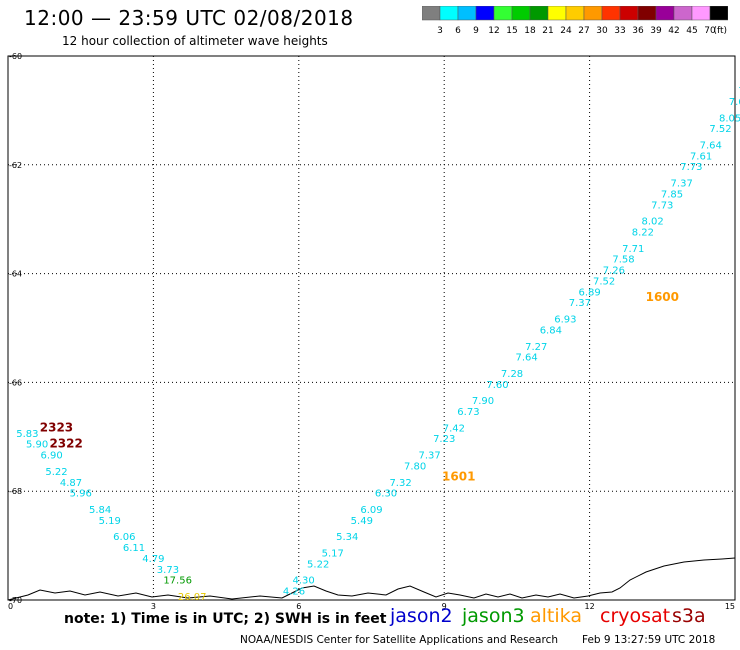 Image resolution: width=740 pixels, height=650 pixels. I want to click on generation-timestamp: Feb 9 13:27:59 UTC 2018, so click(649, 640).